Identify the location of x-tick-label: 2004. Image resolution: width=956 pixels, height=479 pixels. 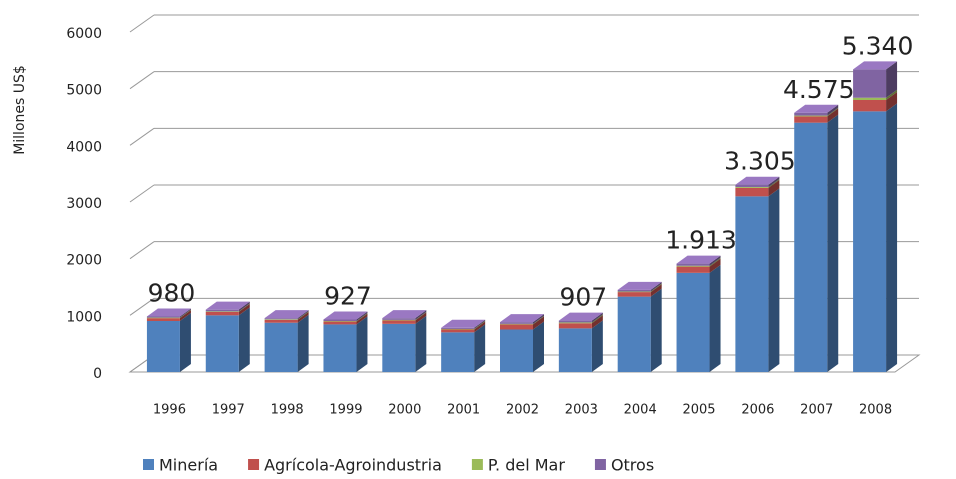
(640, 410).